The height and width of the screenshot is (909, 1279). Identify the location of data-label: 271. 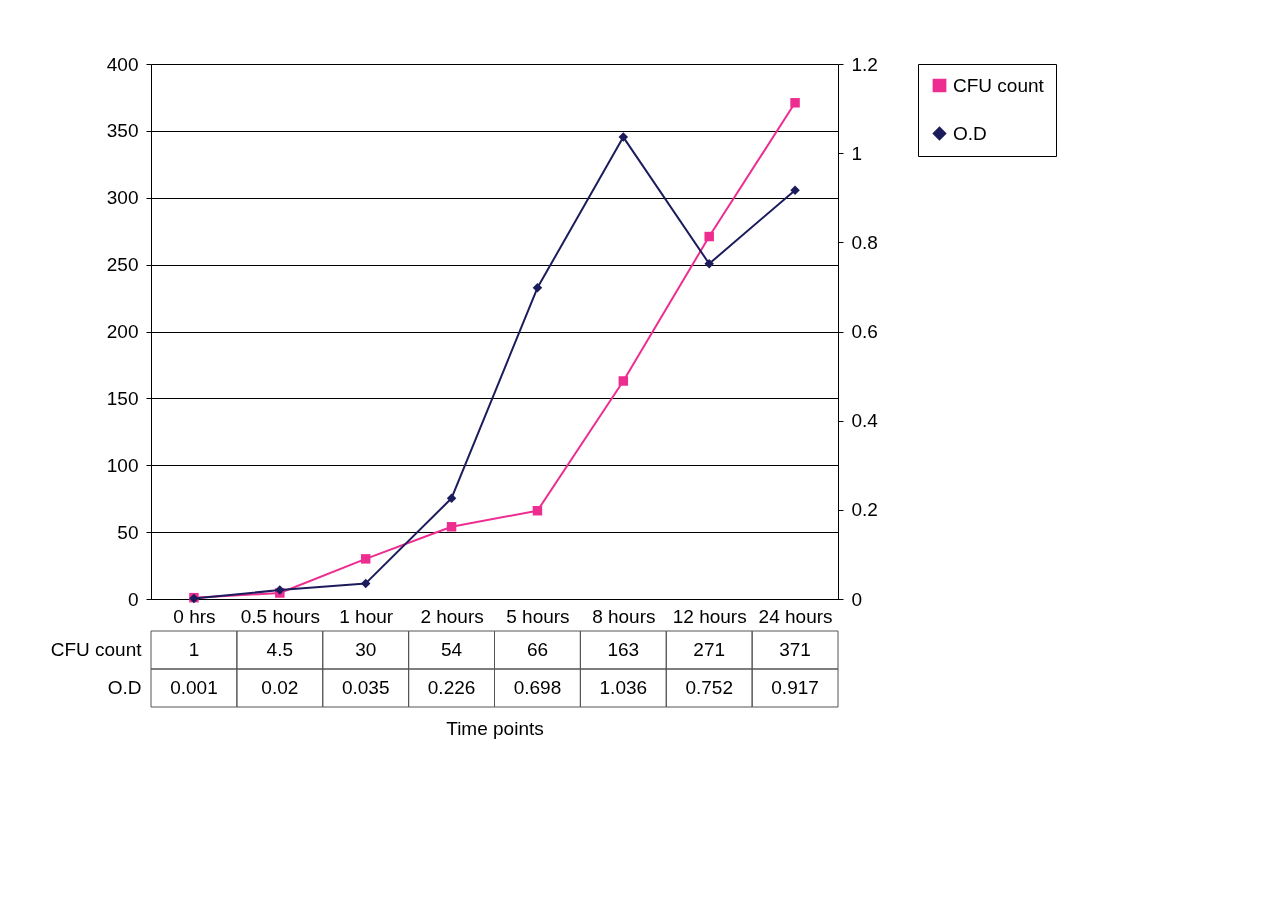
(709, 649).